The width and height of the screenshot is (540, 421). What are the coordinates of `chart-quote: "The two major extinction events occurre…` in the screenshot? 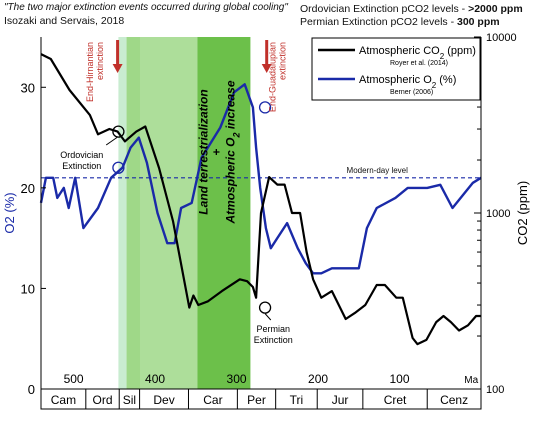 It's located at (146, 7).